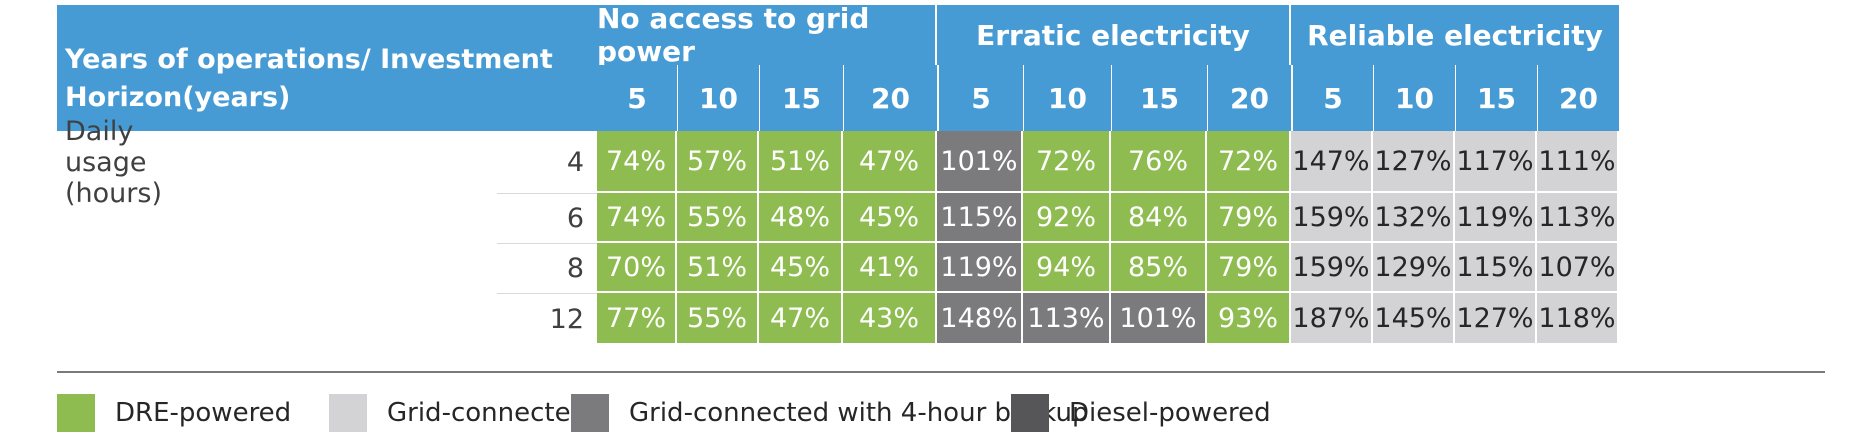  I want to click on hours-value: 6, so click(575, 218).